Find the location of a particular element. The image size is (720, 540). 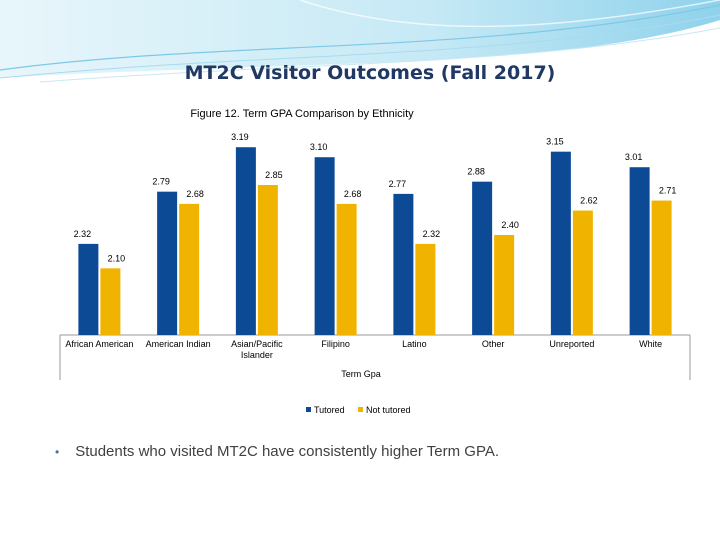

data-label-not-tutored-6: 2.62 is located at coordinates (589, 201).